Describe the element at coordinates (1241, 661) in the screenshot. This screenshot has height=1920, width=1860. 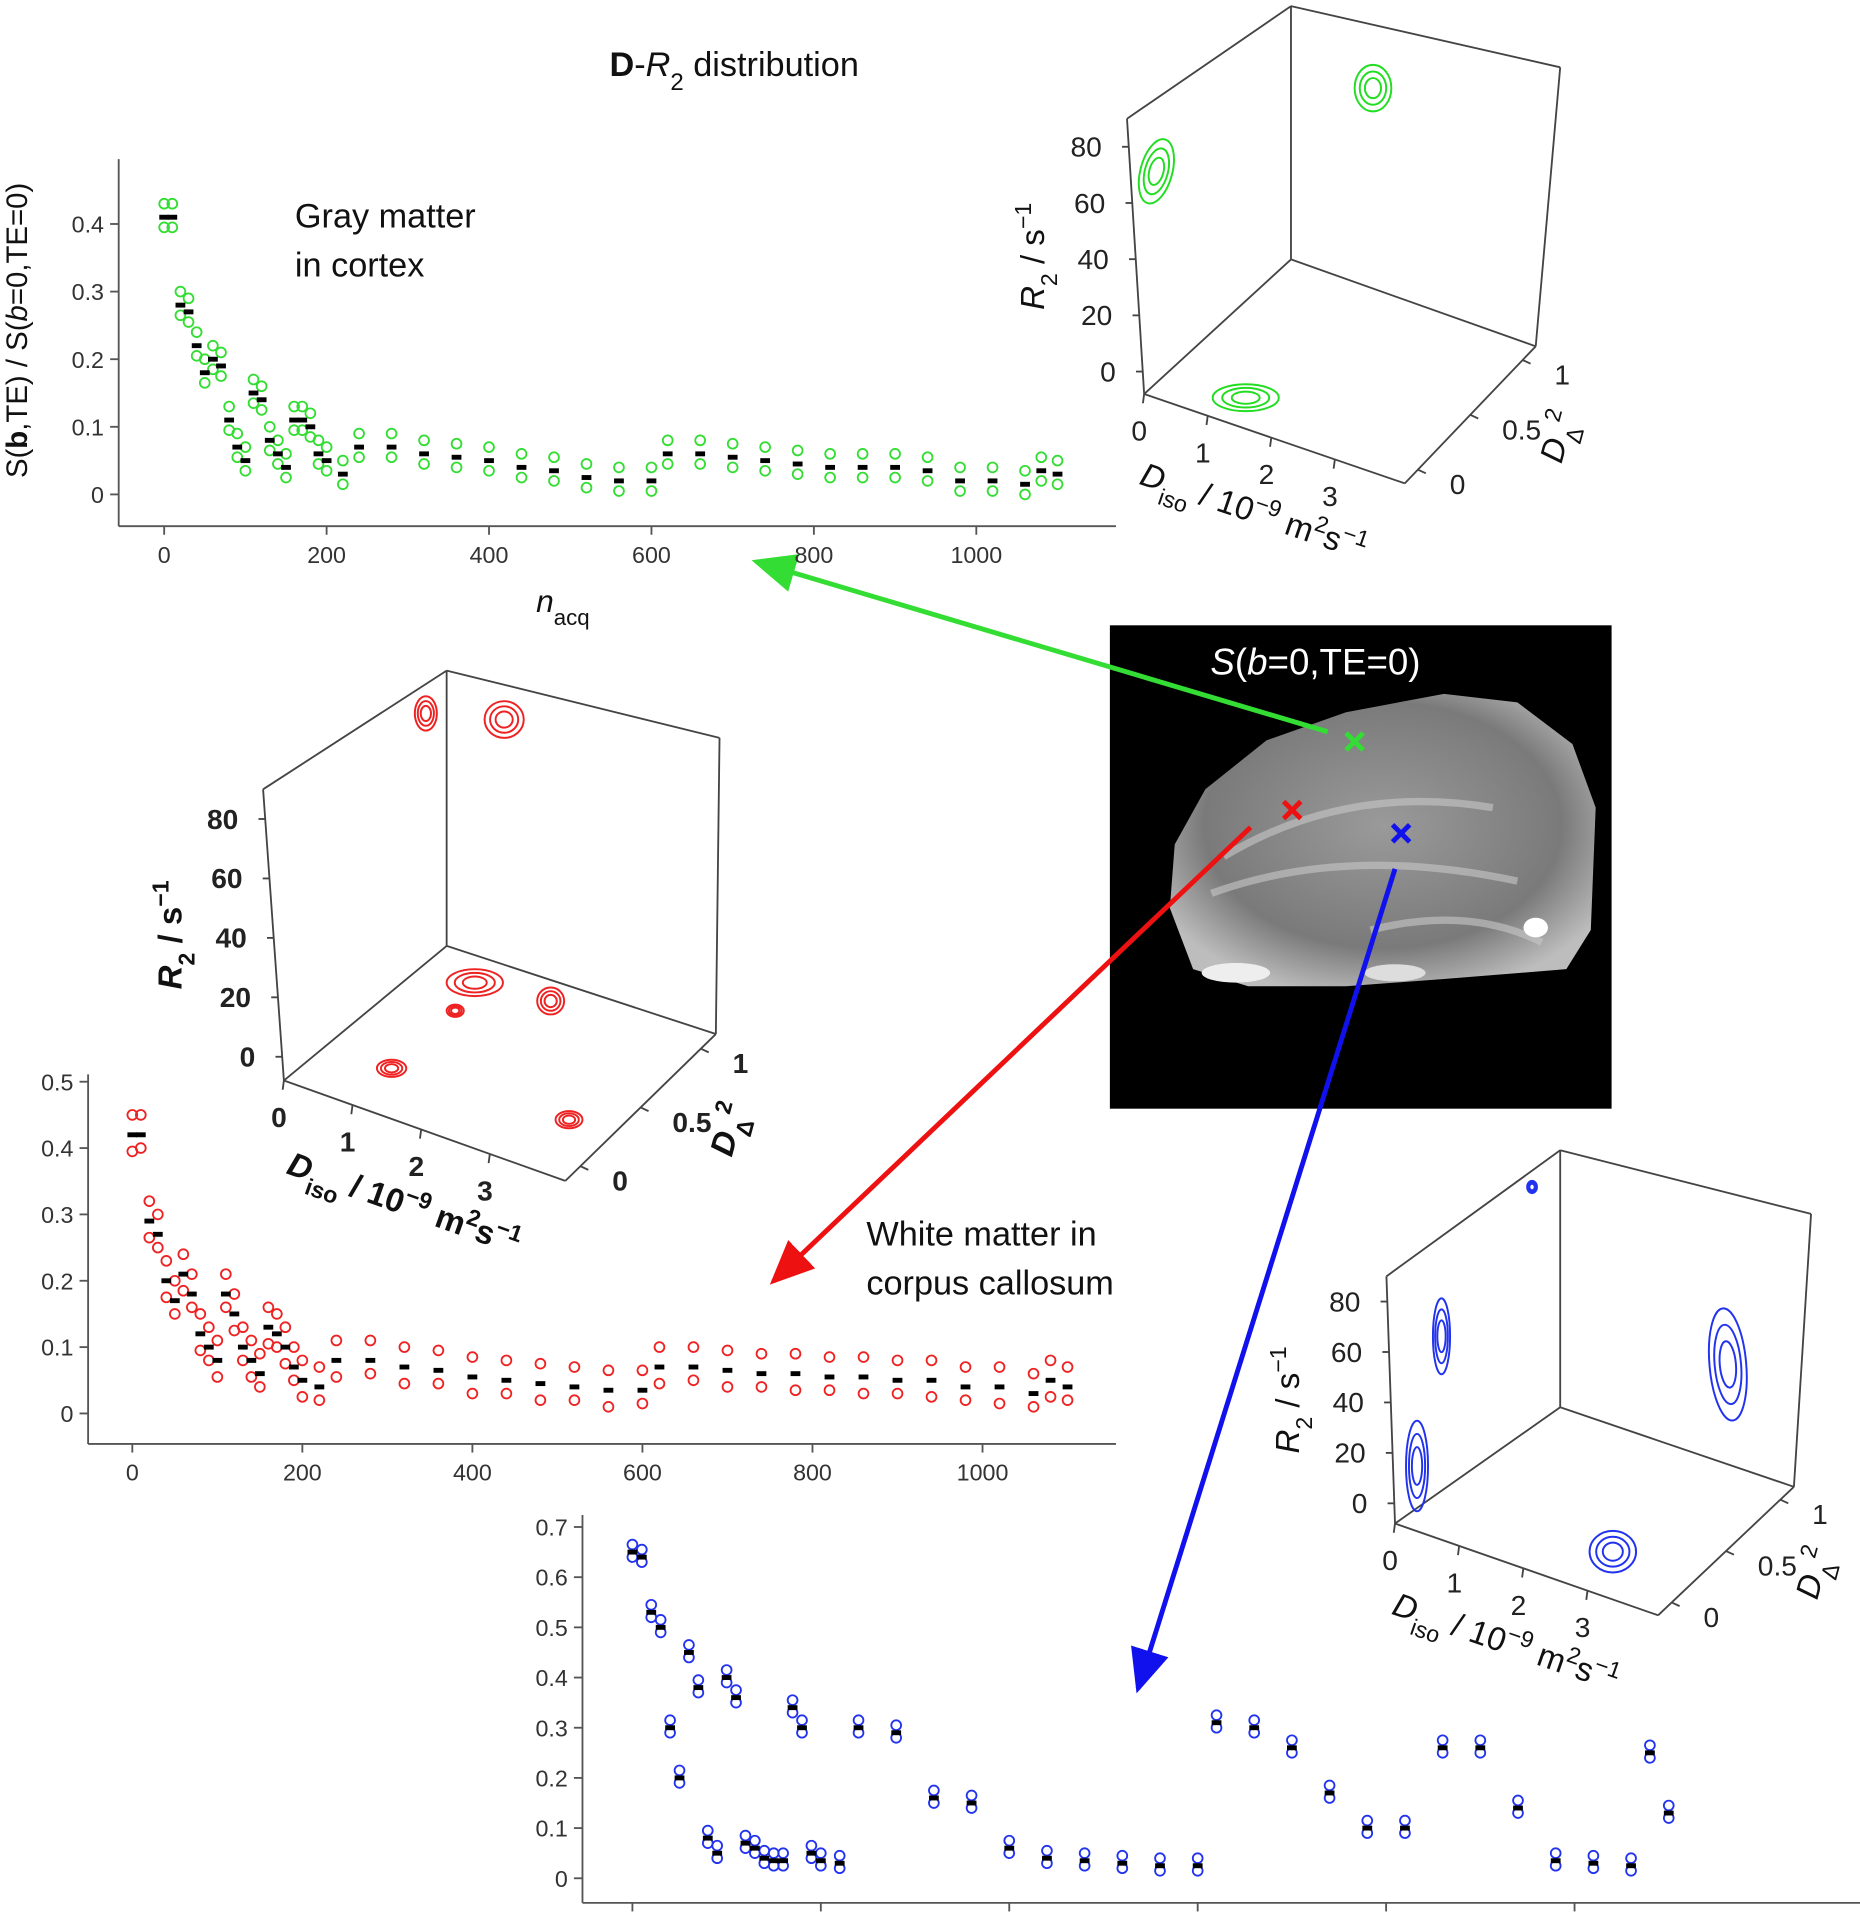
I see `text-run: (` at that location.